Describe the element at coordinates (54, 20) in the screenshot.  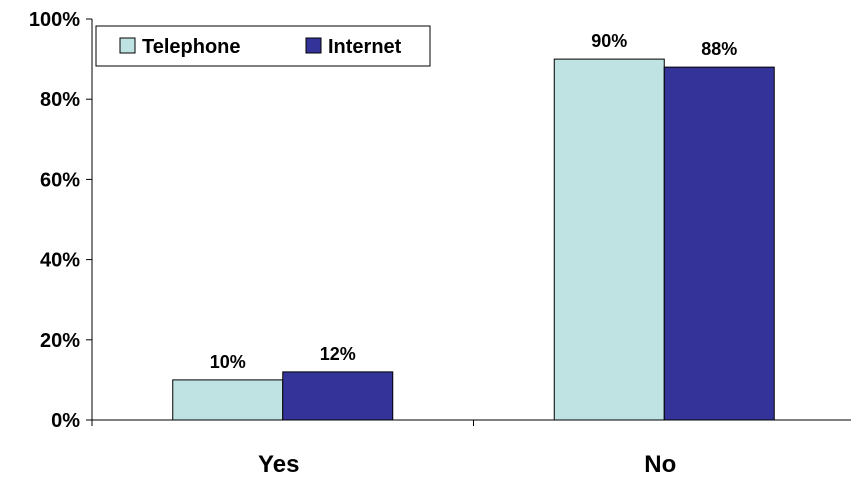
I see `y-tick-label: 100%` at that location.